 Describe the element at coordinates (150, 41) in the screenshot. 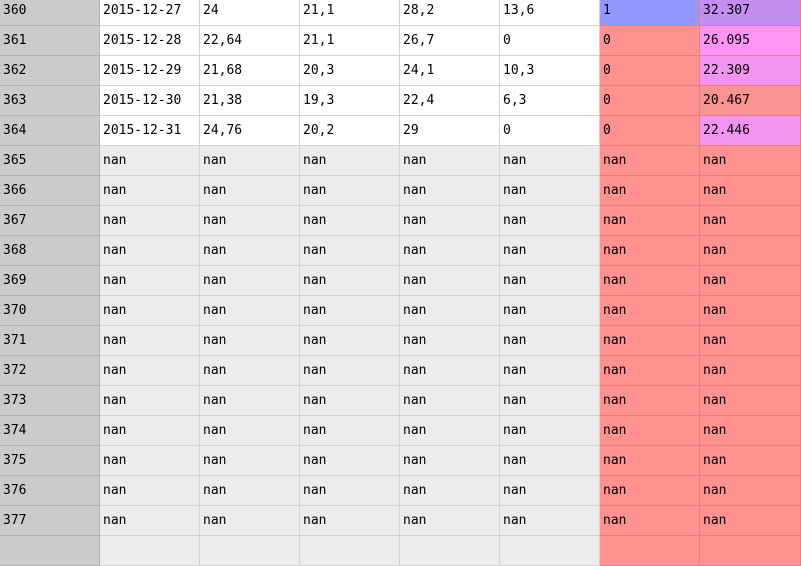

I see `table-cell: 2015-12-28` at that location.